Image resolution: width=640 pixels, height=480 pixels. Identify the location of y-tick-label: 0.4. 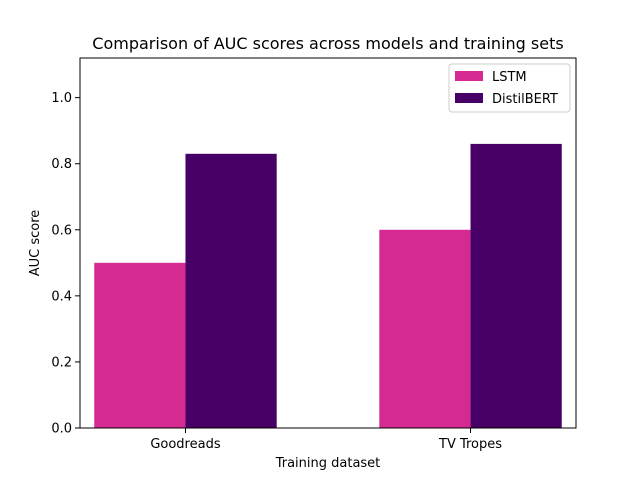
(61, 296).